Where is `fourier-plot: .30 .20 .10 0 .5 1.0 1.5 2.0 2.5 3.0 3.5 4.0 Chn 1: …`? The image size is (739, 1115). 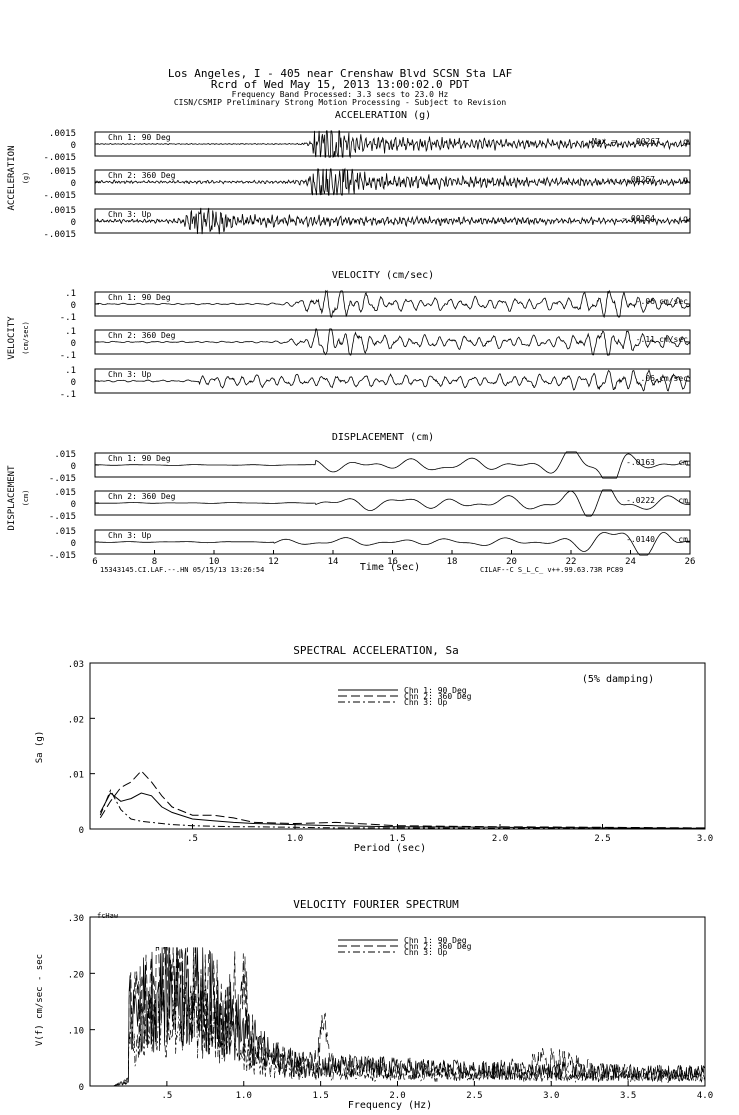 fourier-plot: .30 .20 .10 0 .5 1.0 1.5 2.0 2.5 3.0 3.5 4.0 Chn 1: … is located at coordinates (390, 1007).